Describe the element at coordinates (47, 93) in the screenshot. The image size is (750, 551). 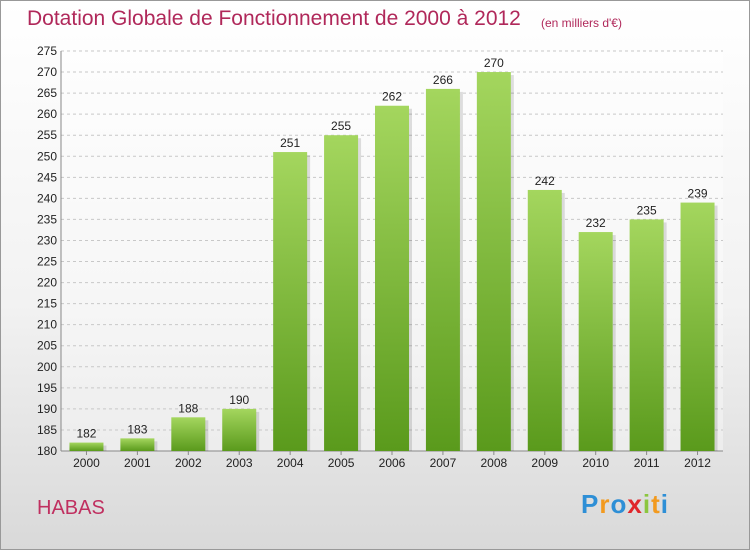
I see `y-tick-label: 265` at that location.